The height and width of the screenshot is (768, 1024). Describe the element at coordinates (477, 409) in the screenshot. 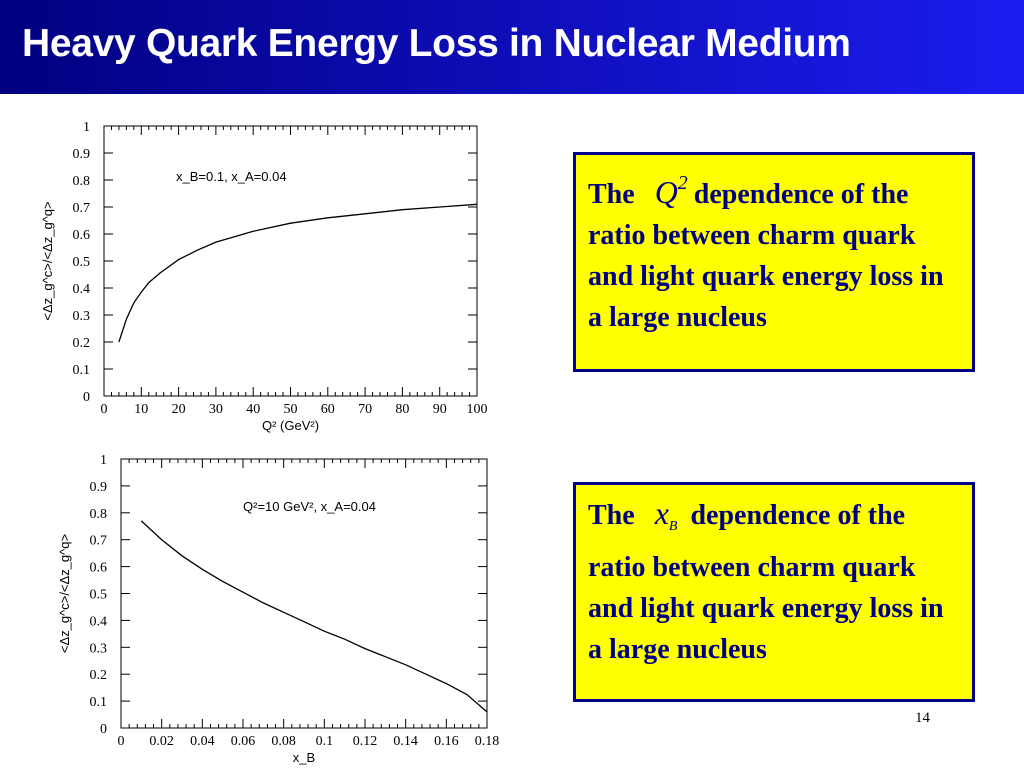

I see `x-tick-label: 100` at that location.